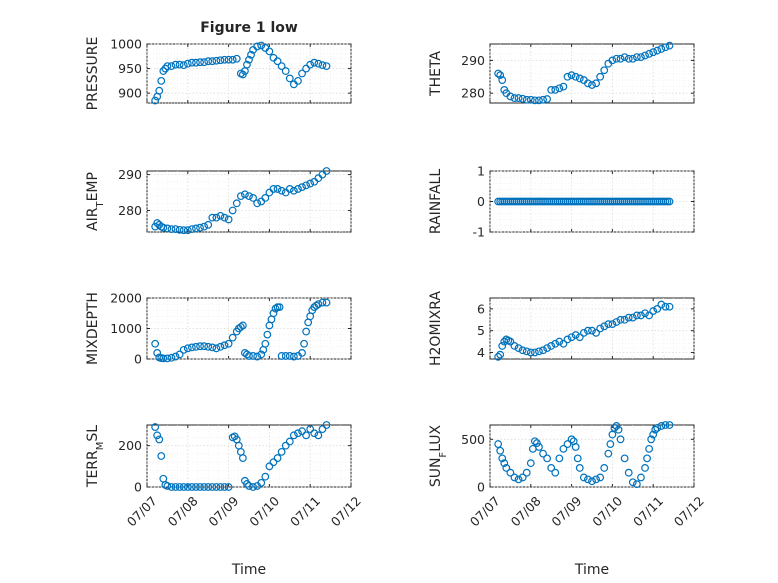 This screenshot has width=778, height=583. I want to click on y-axis-label: RAINFALL, so click(436, 201).